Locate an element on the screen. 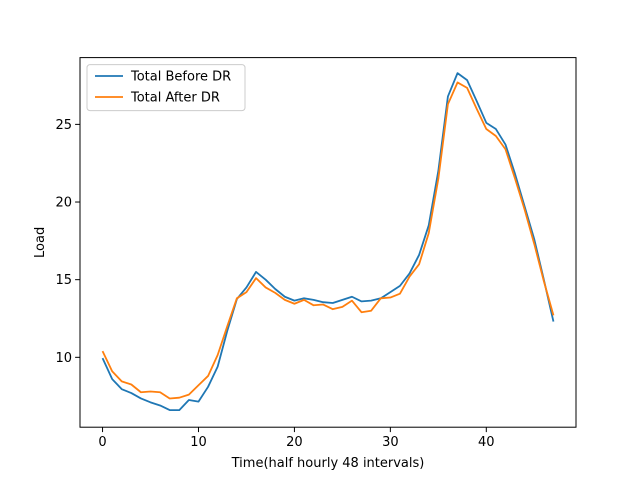  x-tick-label: 20 is located at coordinates (294, 442).